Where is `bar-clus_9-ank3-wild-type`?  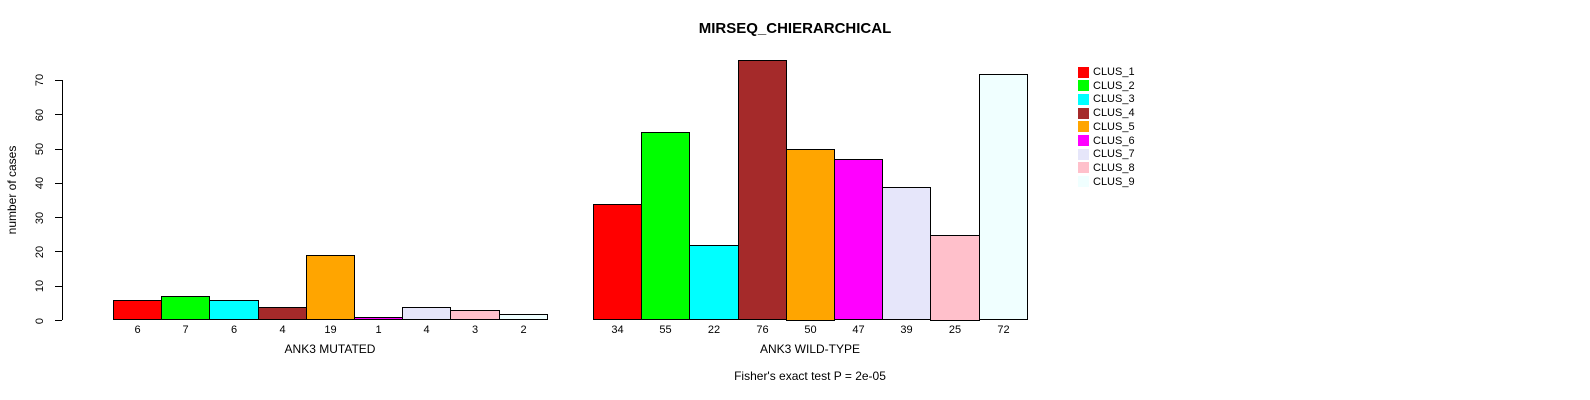 bar-clus_9-ank3-wild-type is located at coordinates (1003, 197).